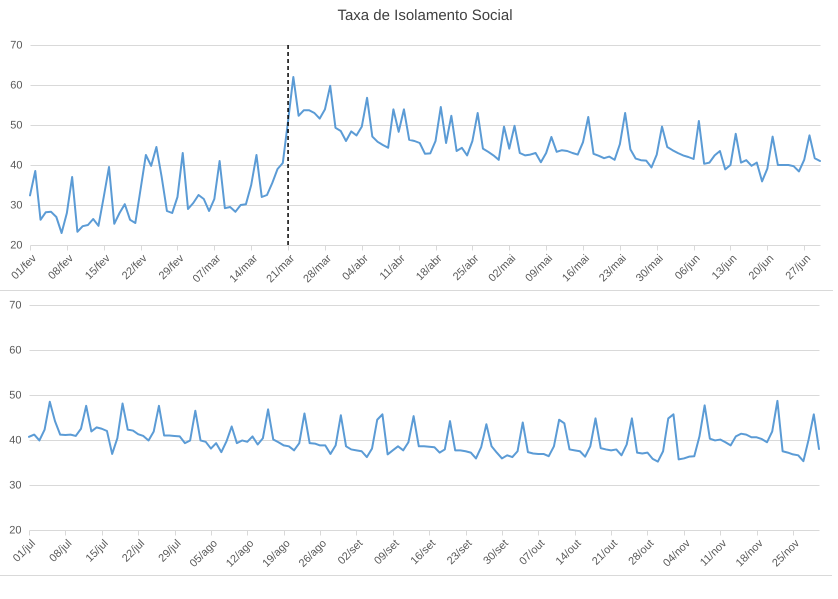 The image size is (838, 599). I want to click on line-series, so click(424, 431).